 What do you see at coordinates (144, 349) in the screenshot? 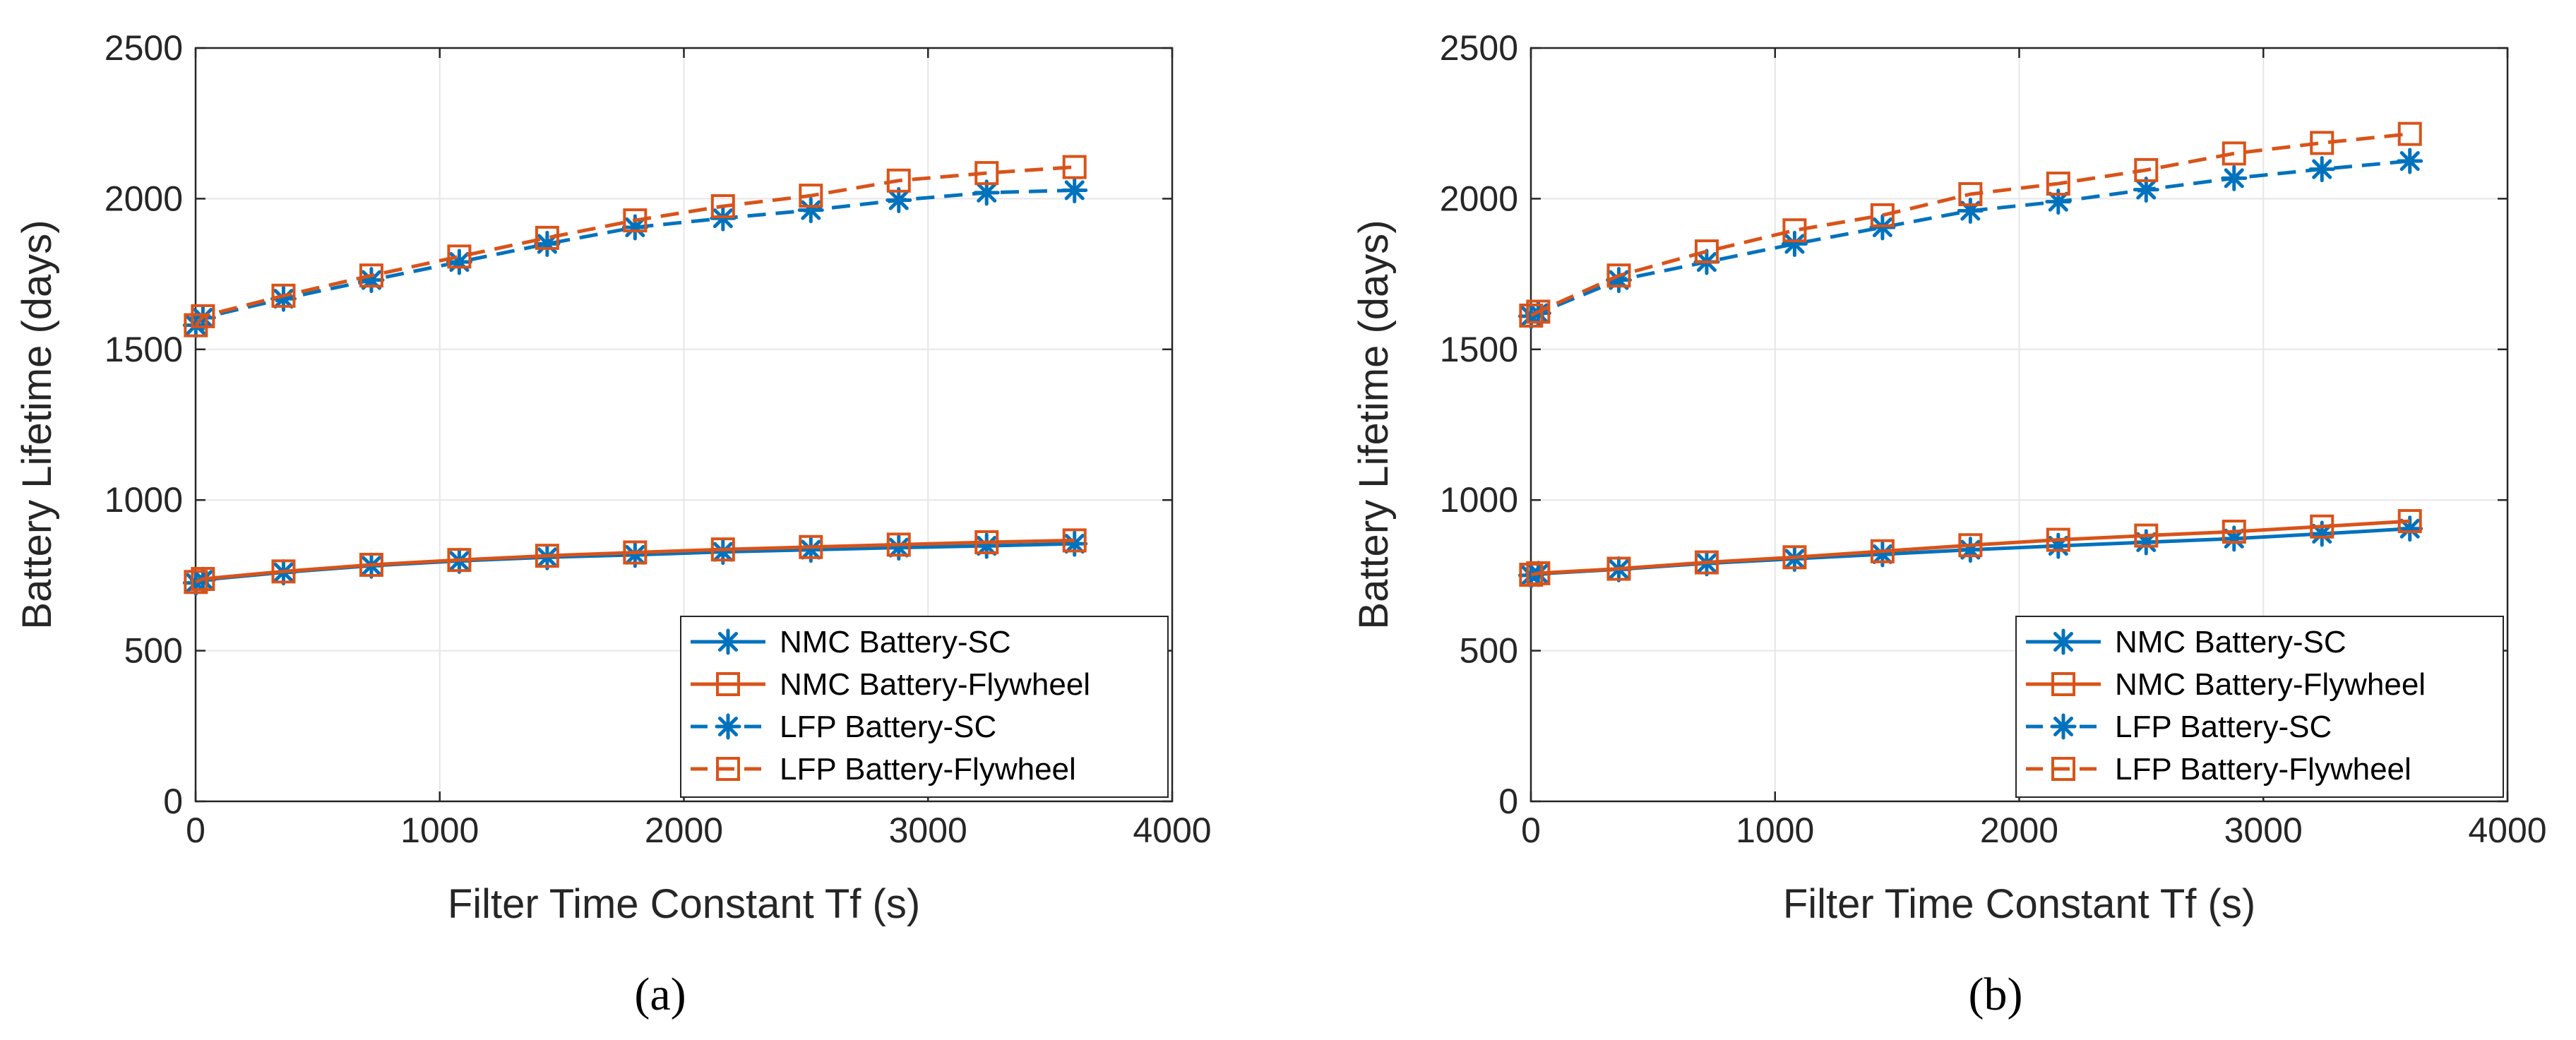
I see `y-tick-label: 1500` at bounding box center [144, 349].